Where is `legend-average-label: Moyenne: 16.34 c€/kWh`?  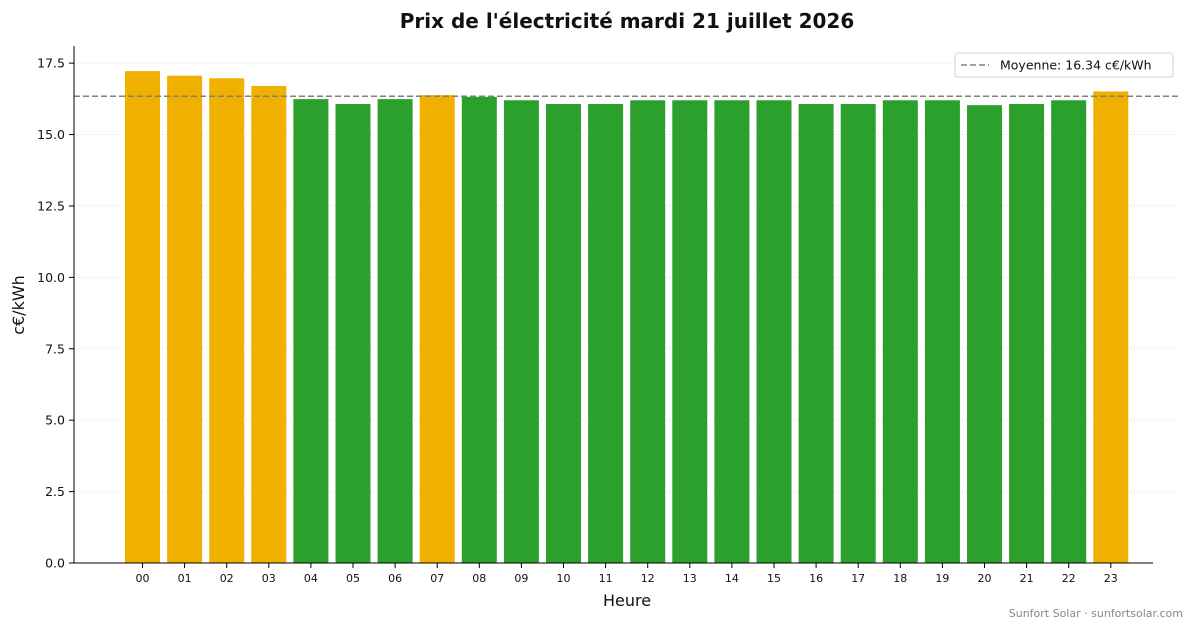
legend-average-label: Moyenne: 16.34 c€/kWh is located at coordinates (1076, 65).